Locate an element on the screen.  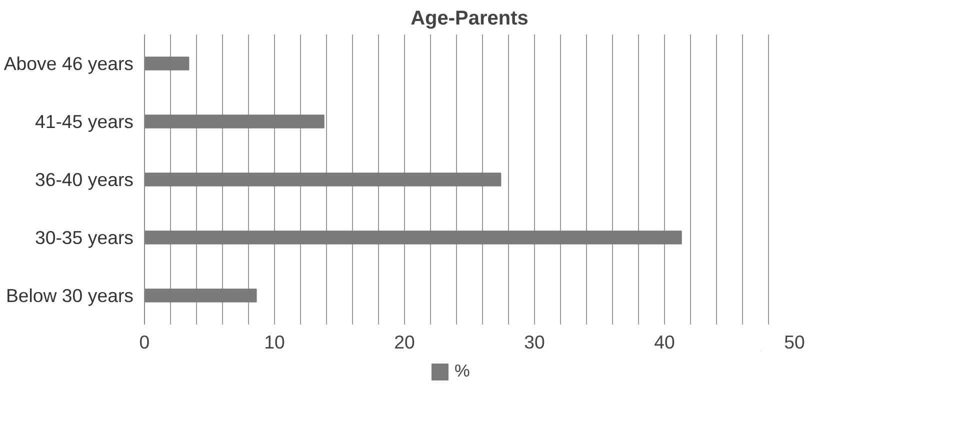
x-tick-label: 10 is located at coordinates (274, 342).